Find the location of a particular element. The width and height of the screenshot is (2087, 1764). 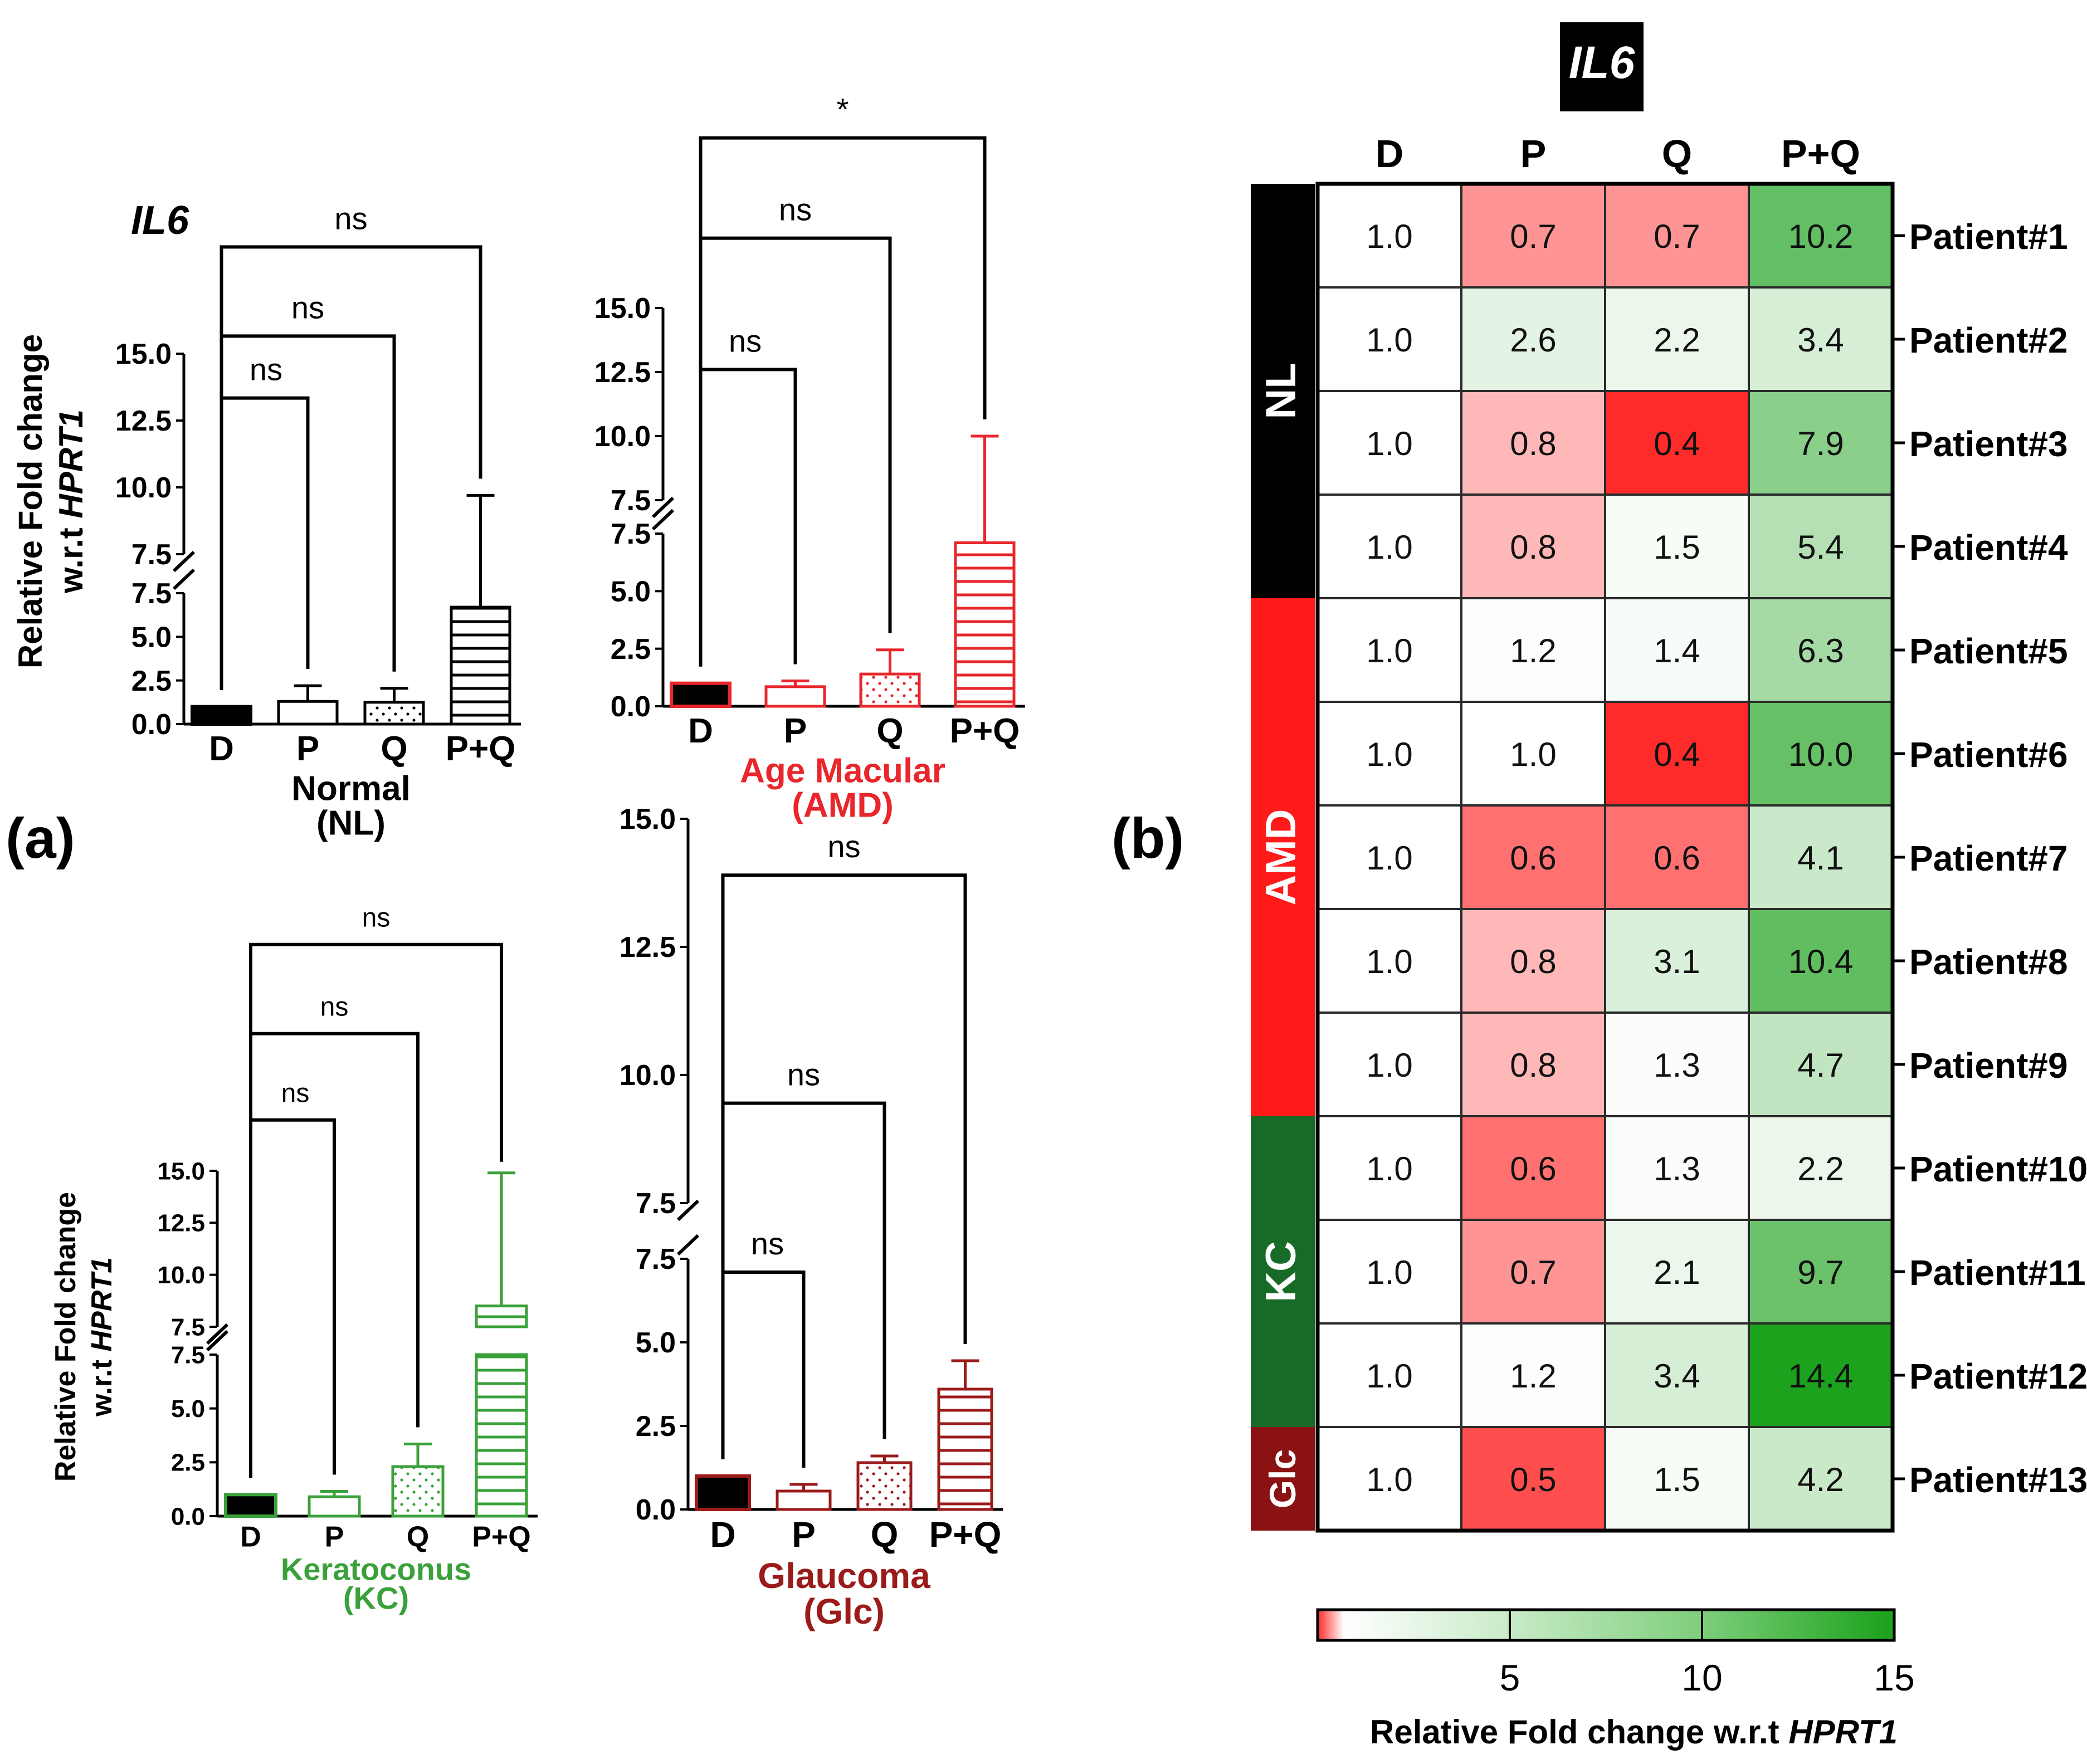

panel-label-a: (a) is located at coordinates (40, 838).